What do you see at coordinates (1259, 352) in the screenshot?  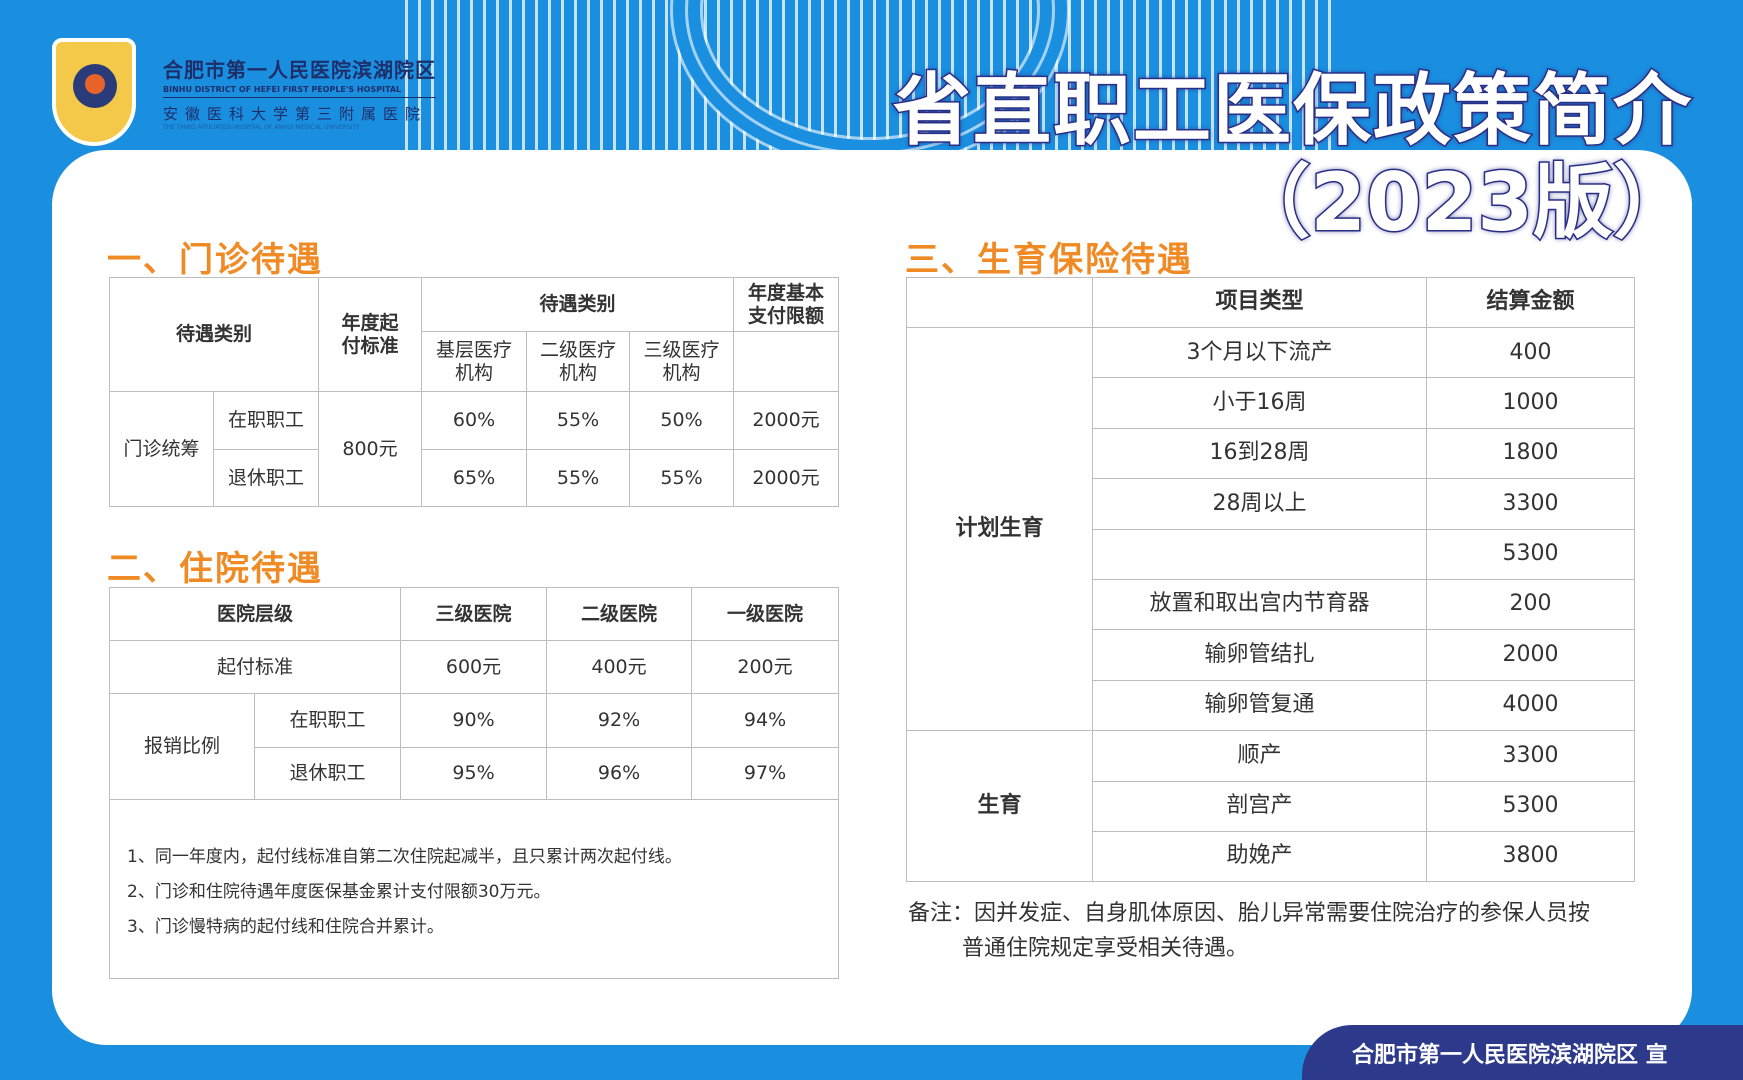 I see `item-cell: 3个月以下流产` at bounding box center [1259, 352].